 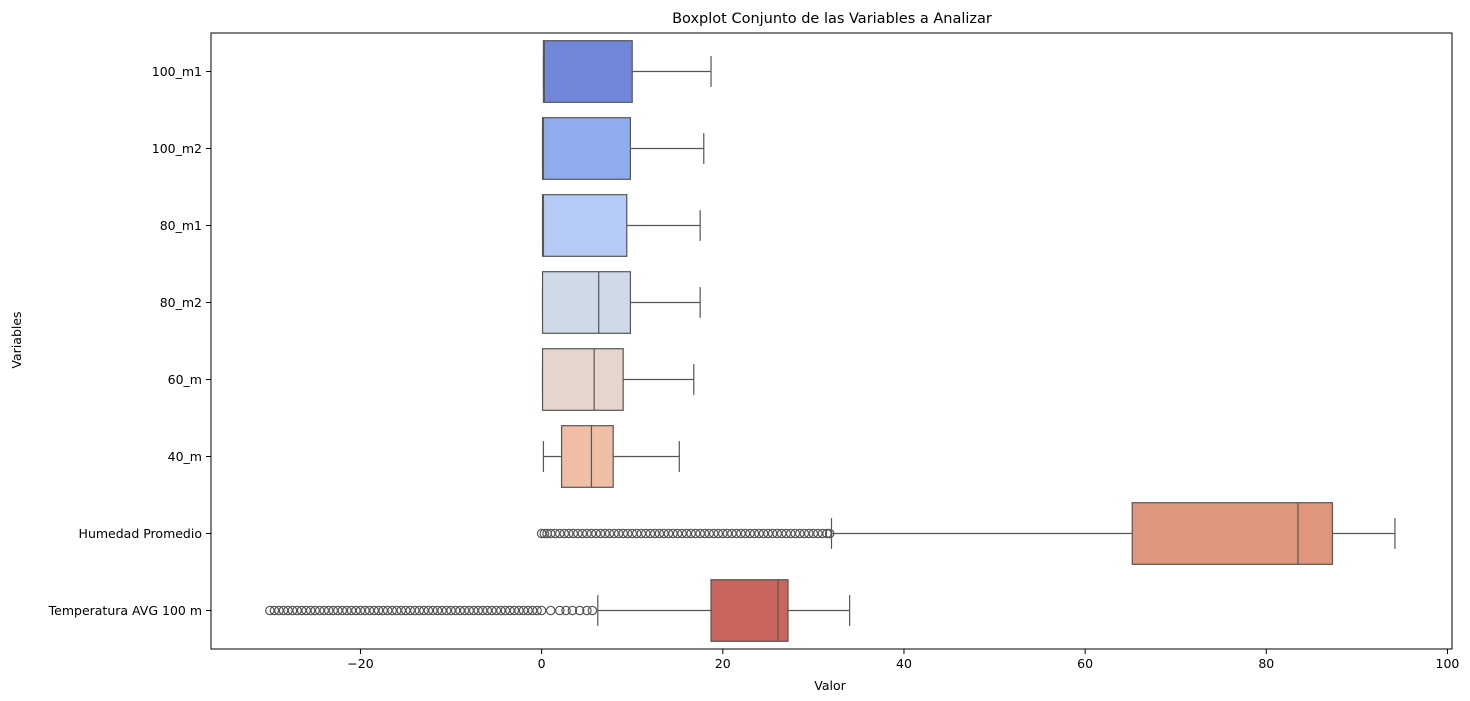 What do you see at coordinates (177, 148) in the screenshot?
I see `y-tick-label: 100_m2` at bounding box center [177, 148].